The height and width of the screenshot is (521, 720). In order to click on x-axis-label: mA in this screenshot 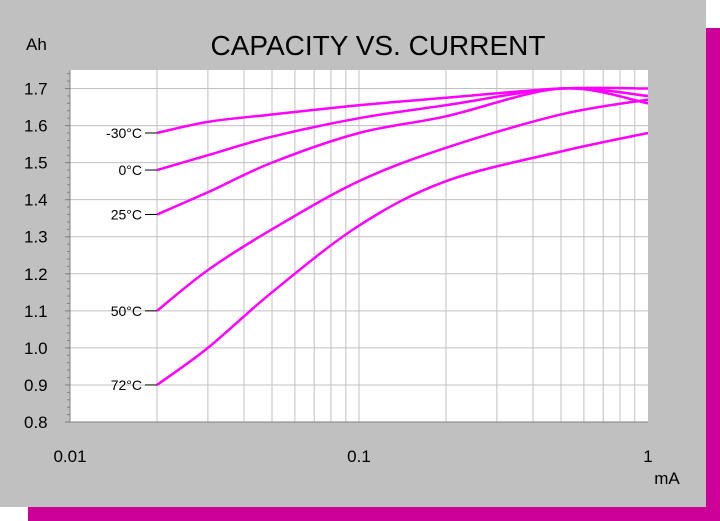, I will do `click(667, 478)`.